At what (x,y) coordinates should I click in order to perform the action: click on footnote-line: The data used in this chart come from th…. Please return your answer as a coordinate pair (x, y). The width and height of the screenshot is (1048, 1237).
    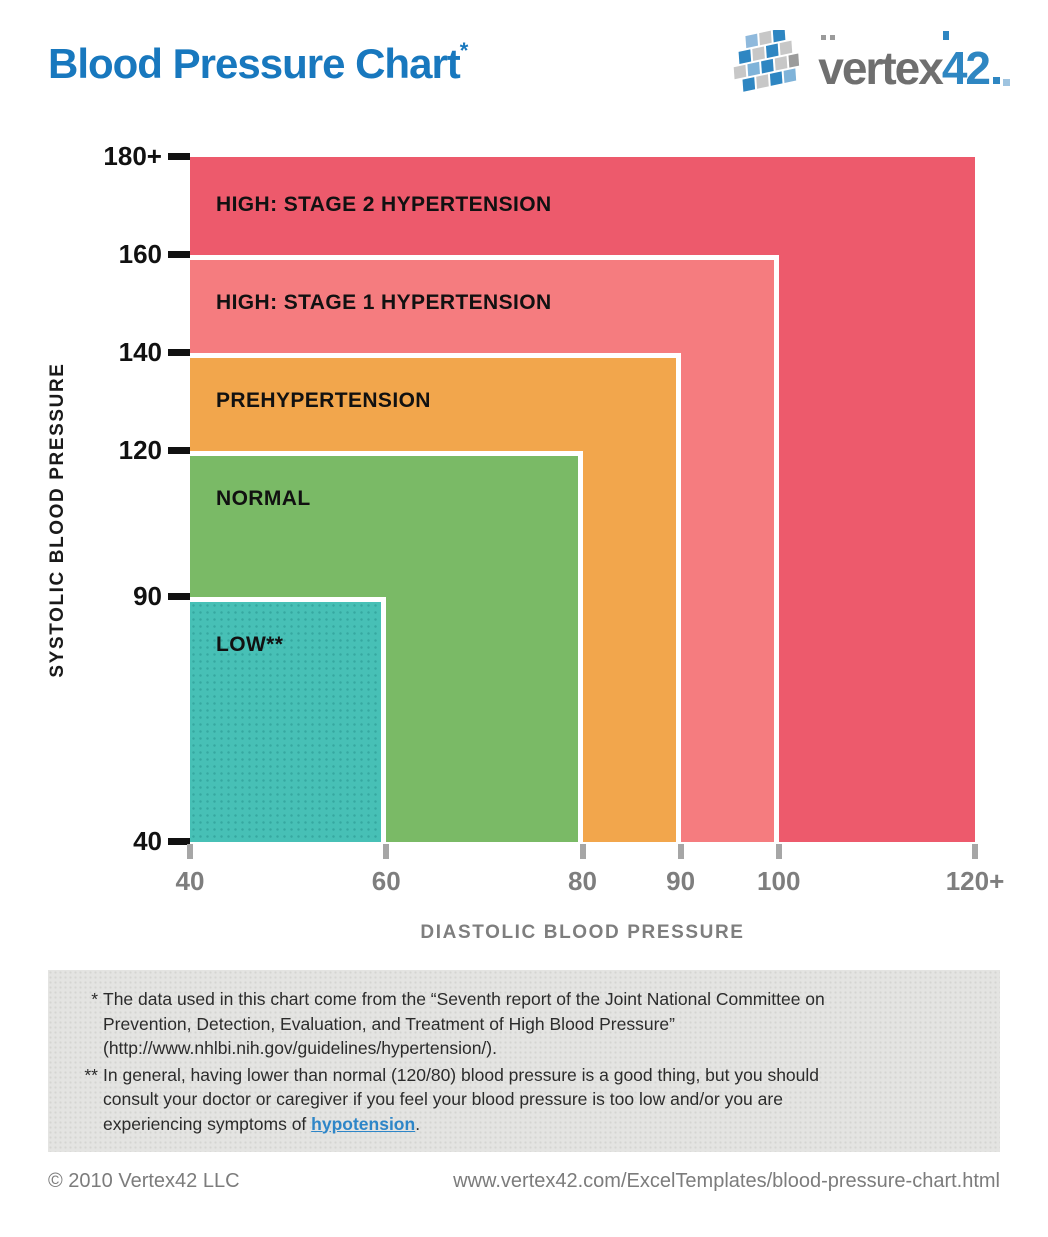
    Looking at the image, I should click on (464, 999).